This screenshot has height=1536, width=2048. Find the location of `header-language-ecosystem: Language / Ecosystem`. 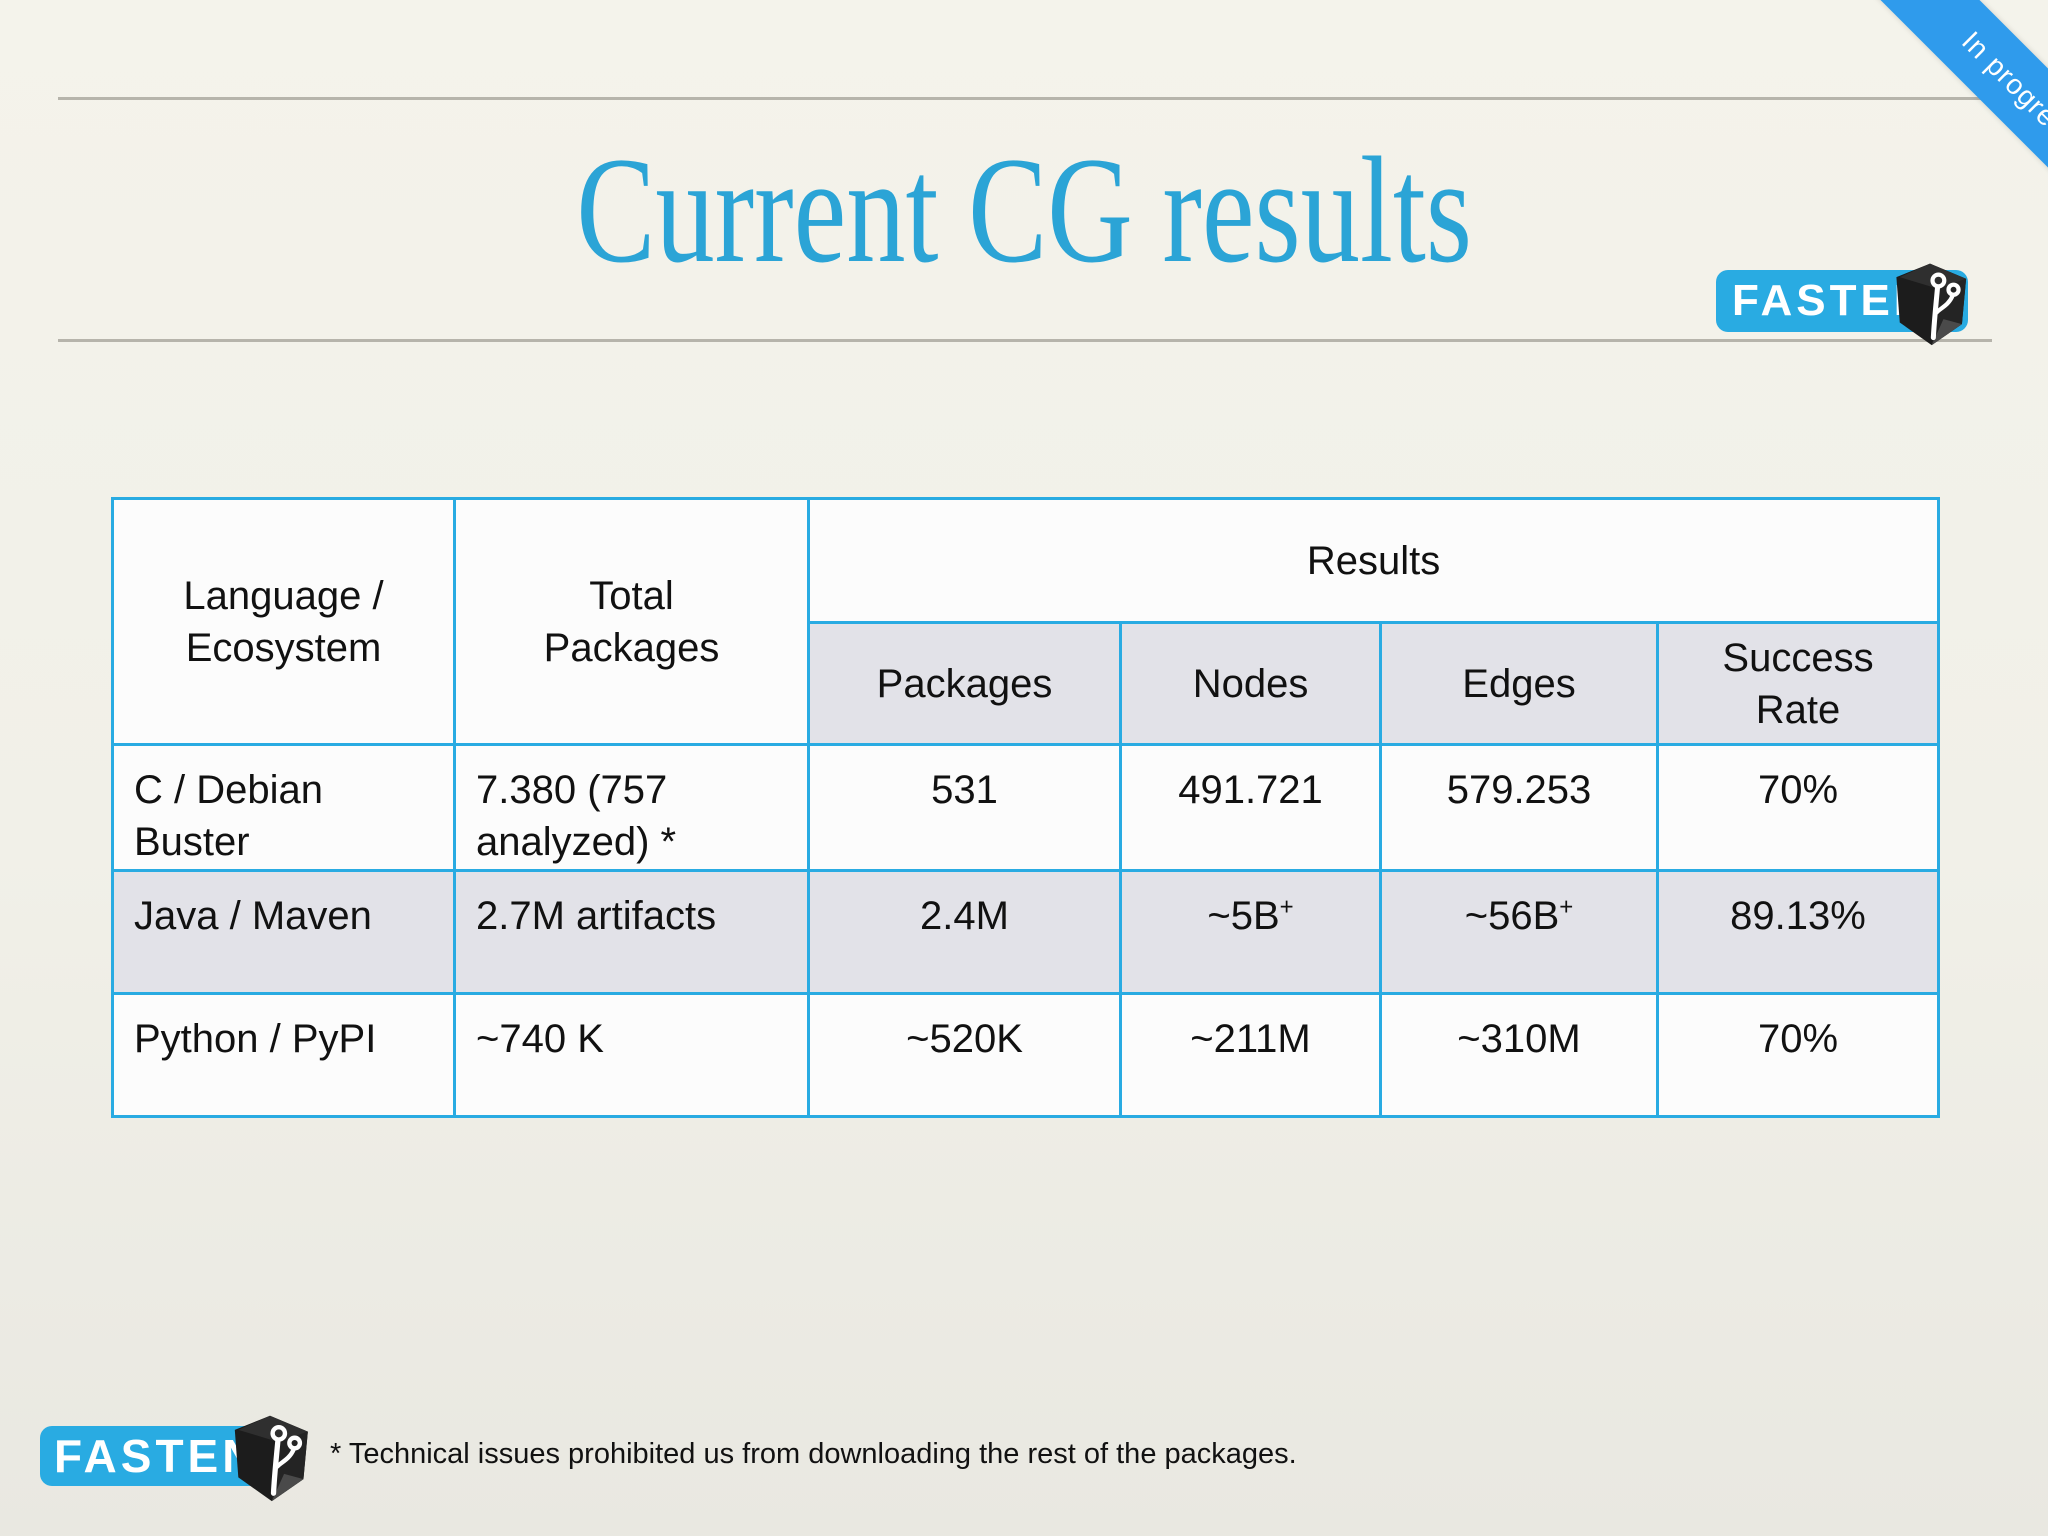

header-language-ecosystem: Language / Ecosystem is located at coordinates (283, 621).